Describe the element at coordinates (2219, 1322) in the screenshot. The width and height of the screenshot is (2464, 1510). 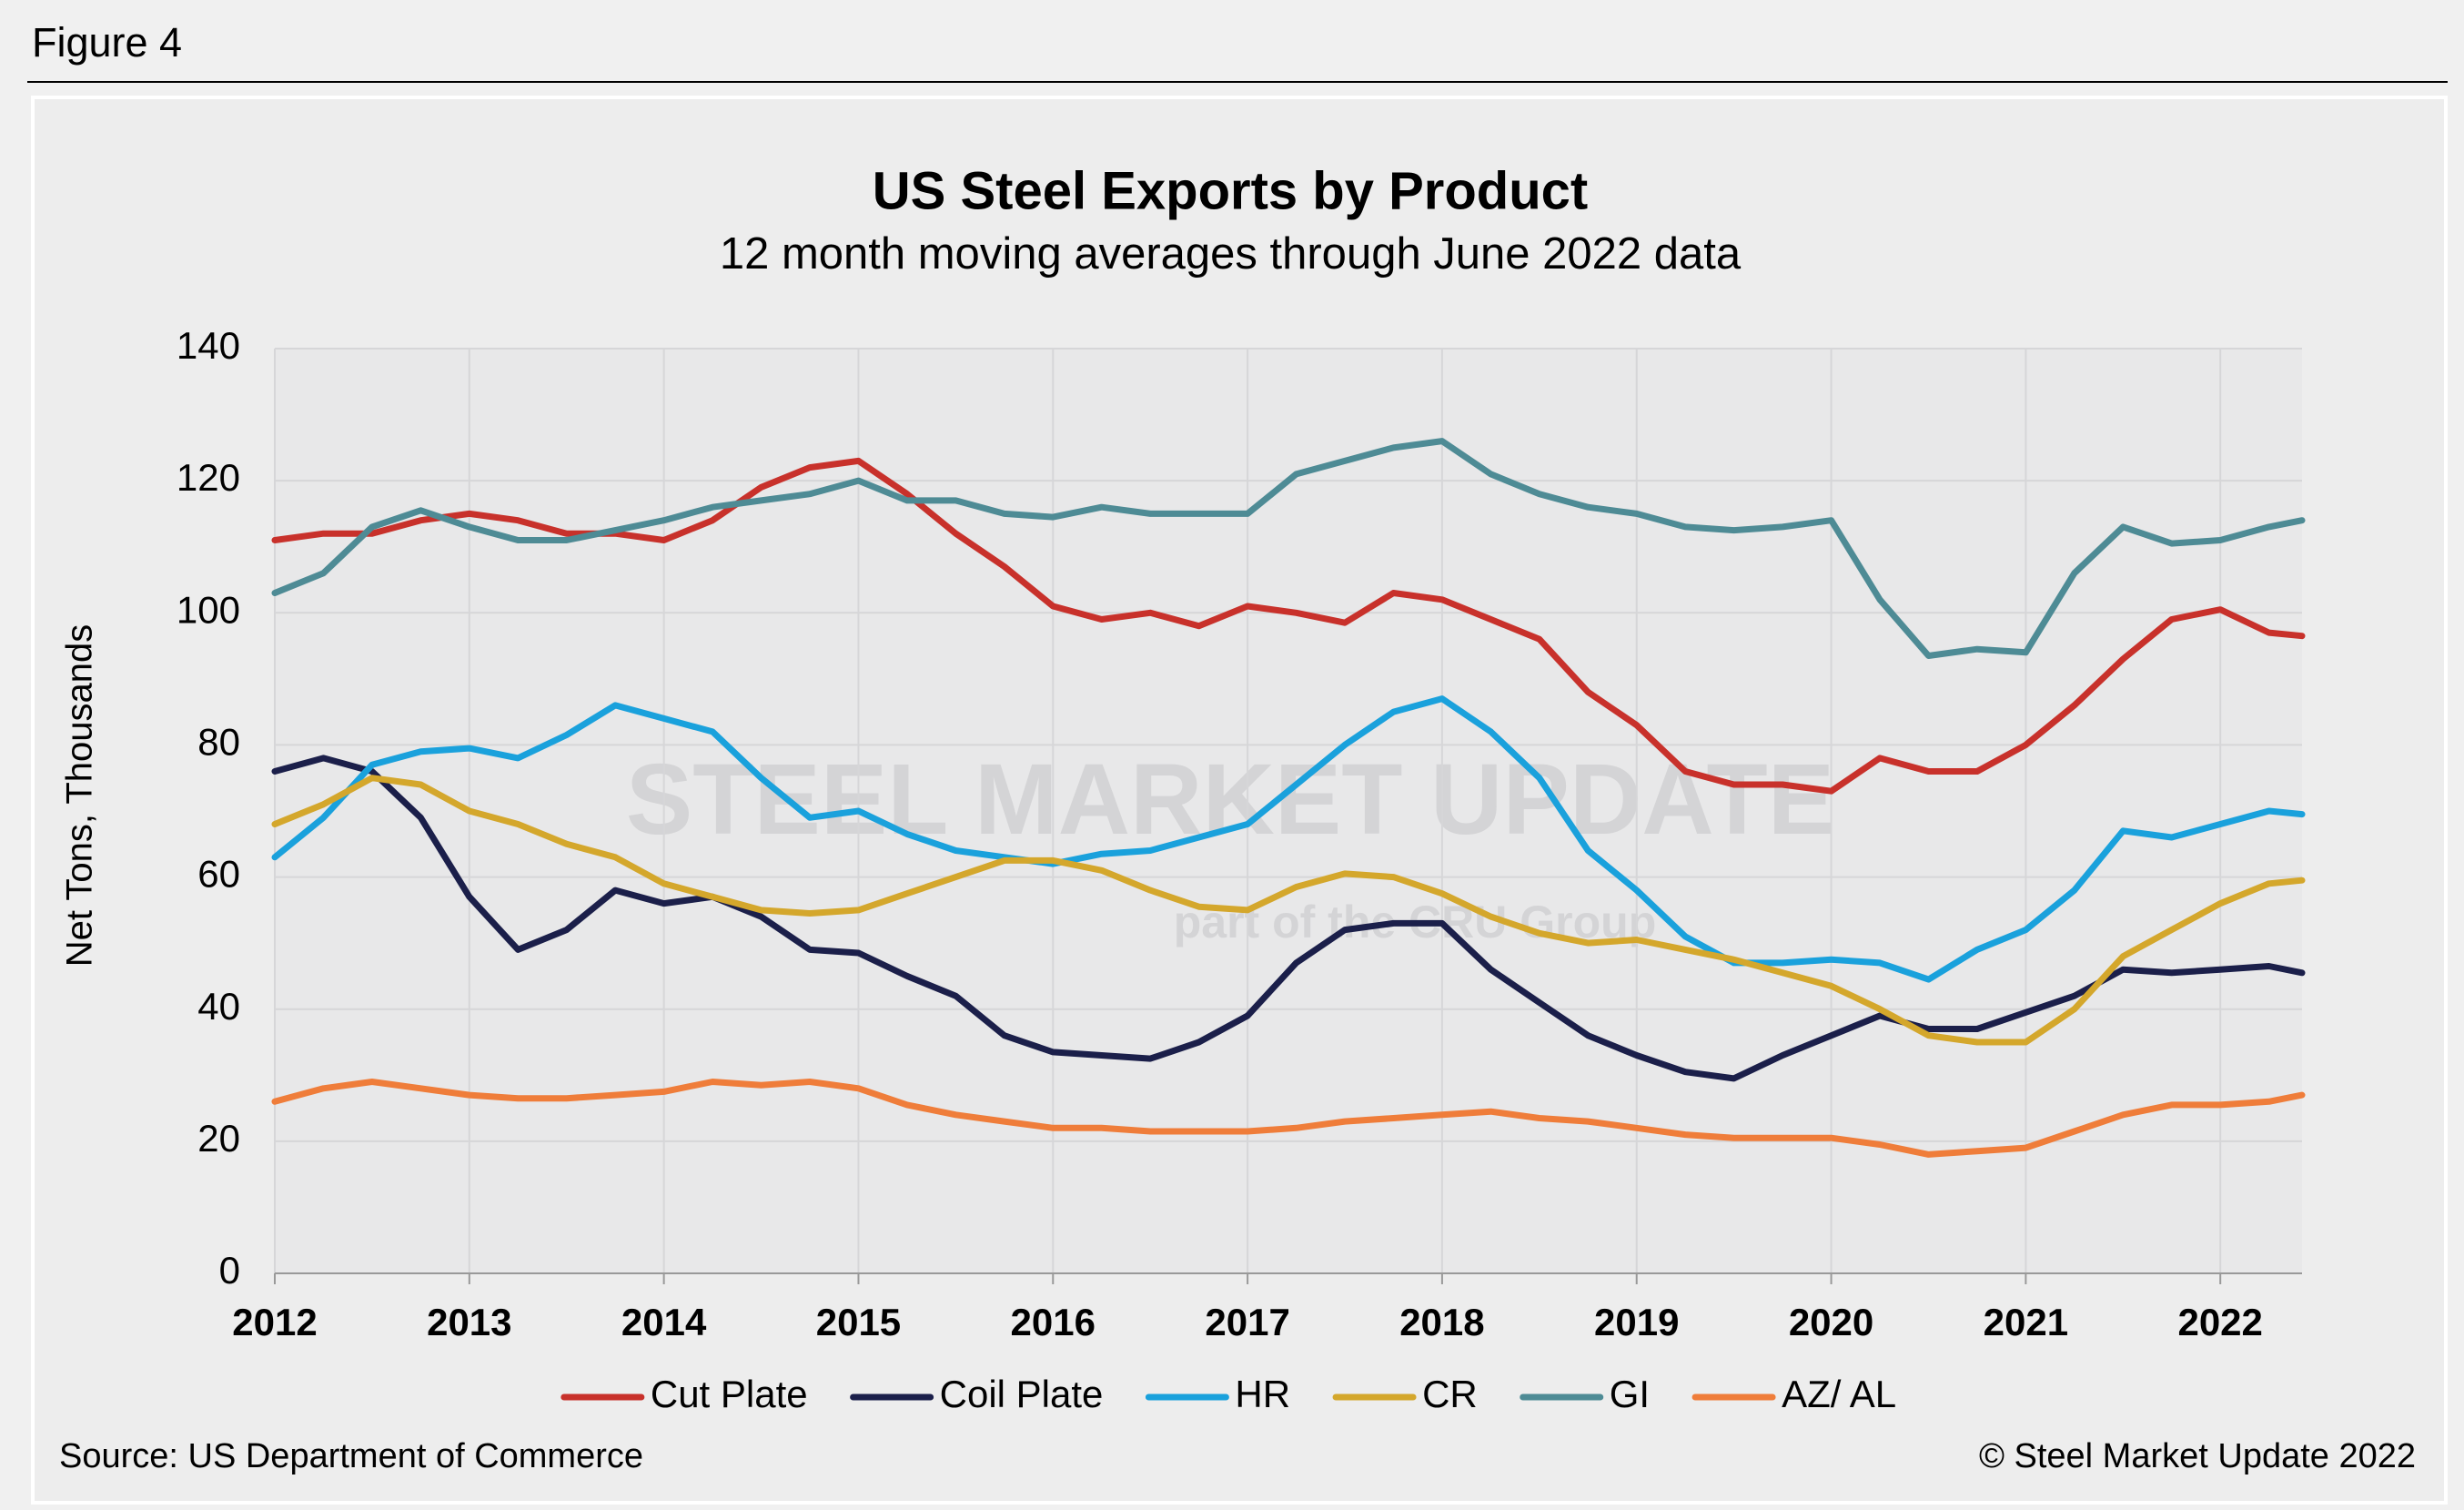
I see `x-tick-label: 2022` at that location.